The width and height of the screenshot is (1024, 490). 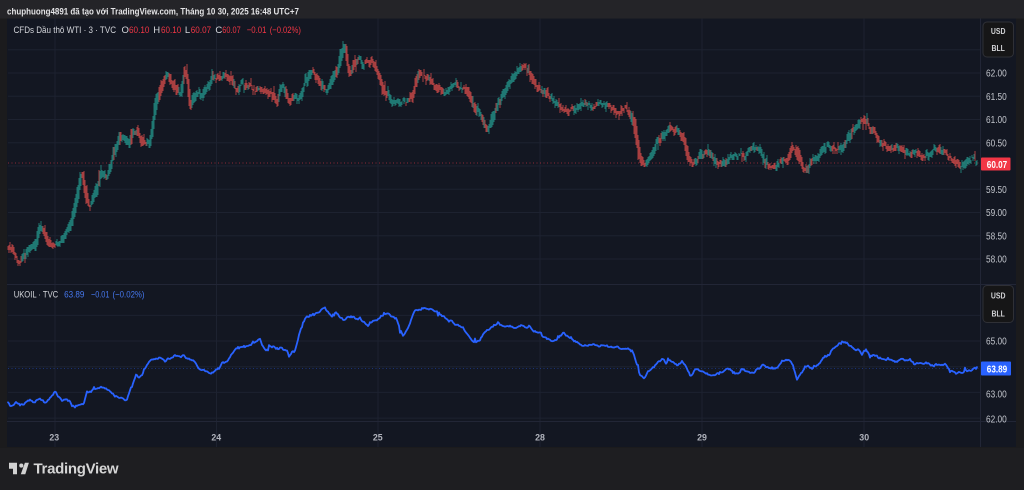 I want to click on svg-text: C, so click(x=218, y=30).